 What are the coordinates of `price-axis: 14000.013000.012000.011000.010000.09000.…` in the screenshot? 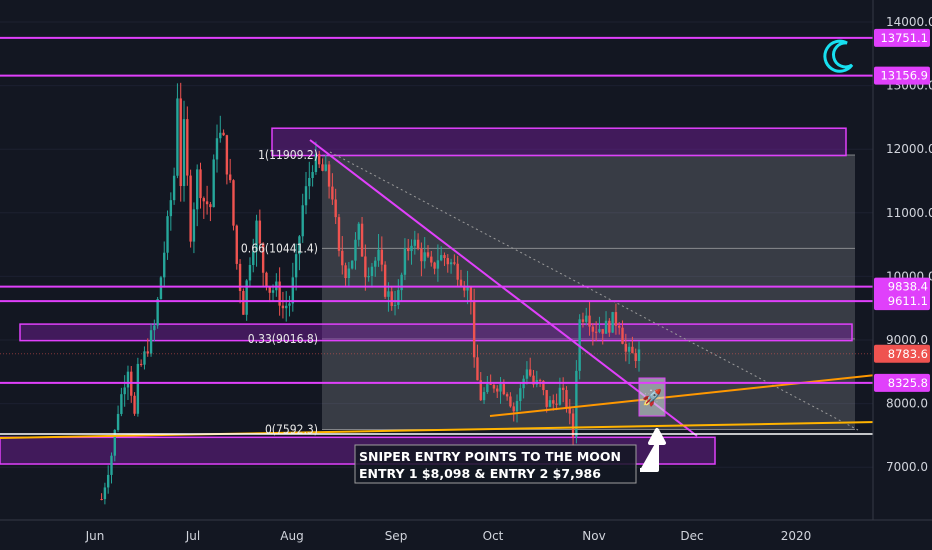 It's located at (902, 275).